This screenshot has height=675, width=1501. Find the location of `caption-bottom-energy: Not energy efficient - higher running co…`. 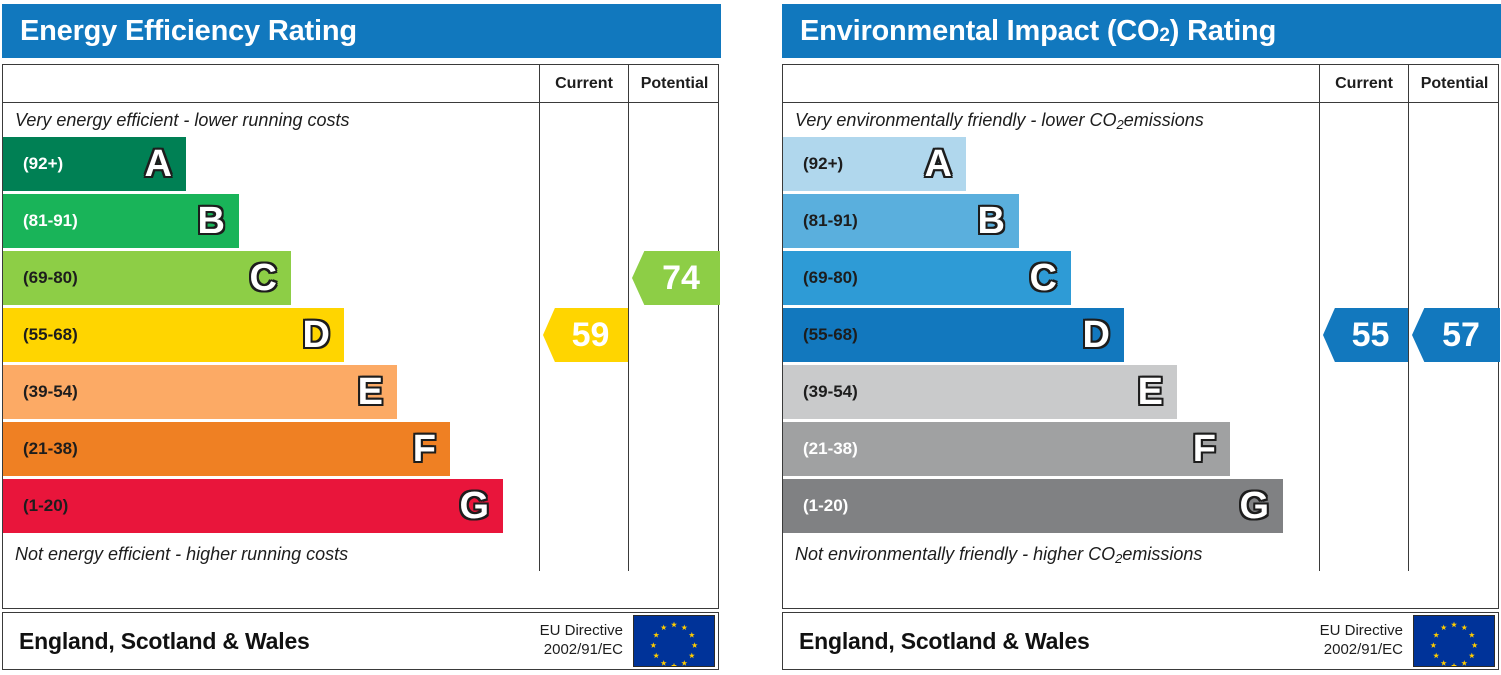

caption-bottom-energy: Not energy efficient - higher running co… is located at coordinates (271, 554).